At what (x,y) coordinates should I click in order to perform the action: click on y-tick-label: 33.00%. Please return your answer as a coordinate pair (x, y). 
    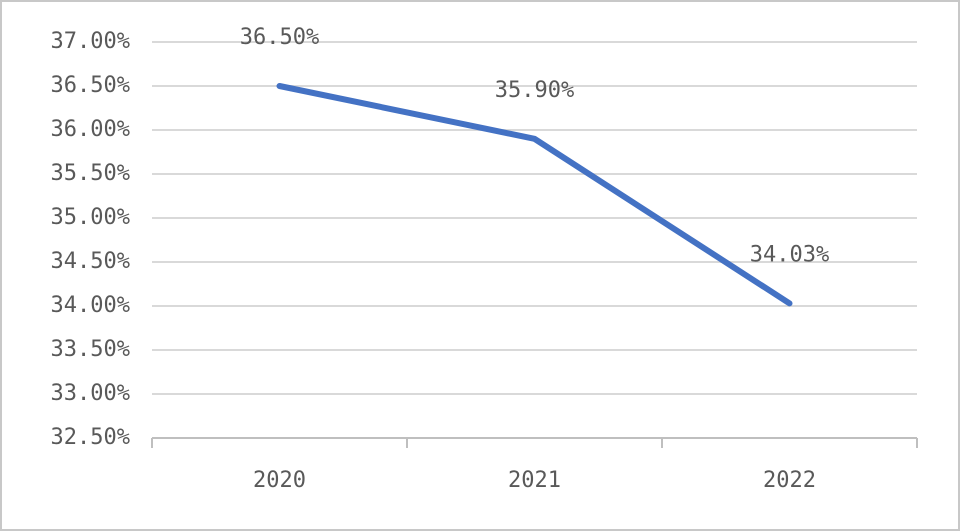
    Looking at the image, I should click on (90, 393).